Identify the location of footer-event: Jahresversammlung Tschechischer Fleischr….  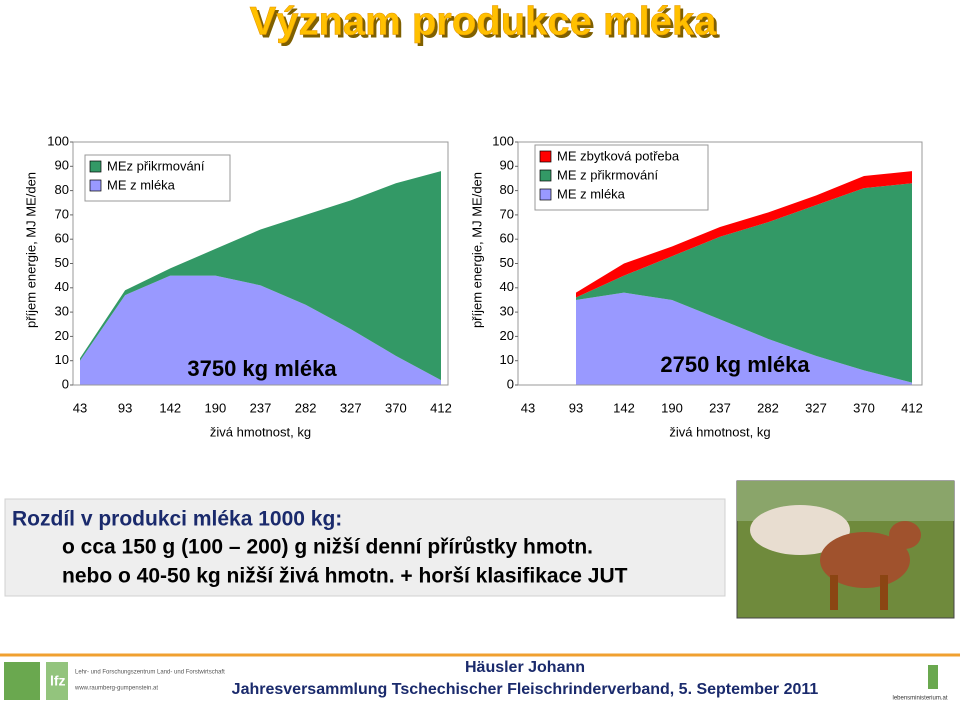
(525, 689).